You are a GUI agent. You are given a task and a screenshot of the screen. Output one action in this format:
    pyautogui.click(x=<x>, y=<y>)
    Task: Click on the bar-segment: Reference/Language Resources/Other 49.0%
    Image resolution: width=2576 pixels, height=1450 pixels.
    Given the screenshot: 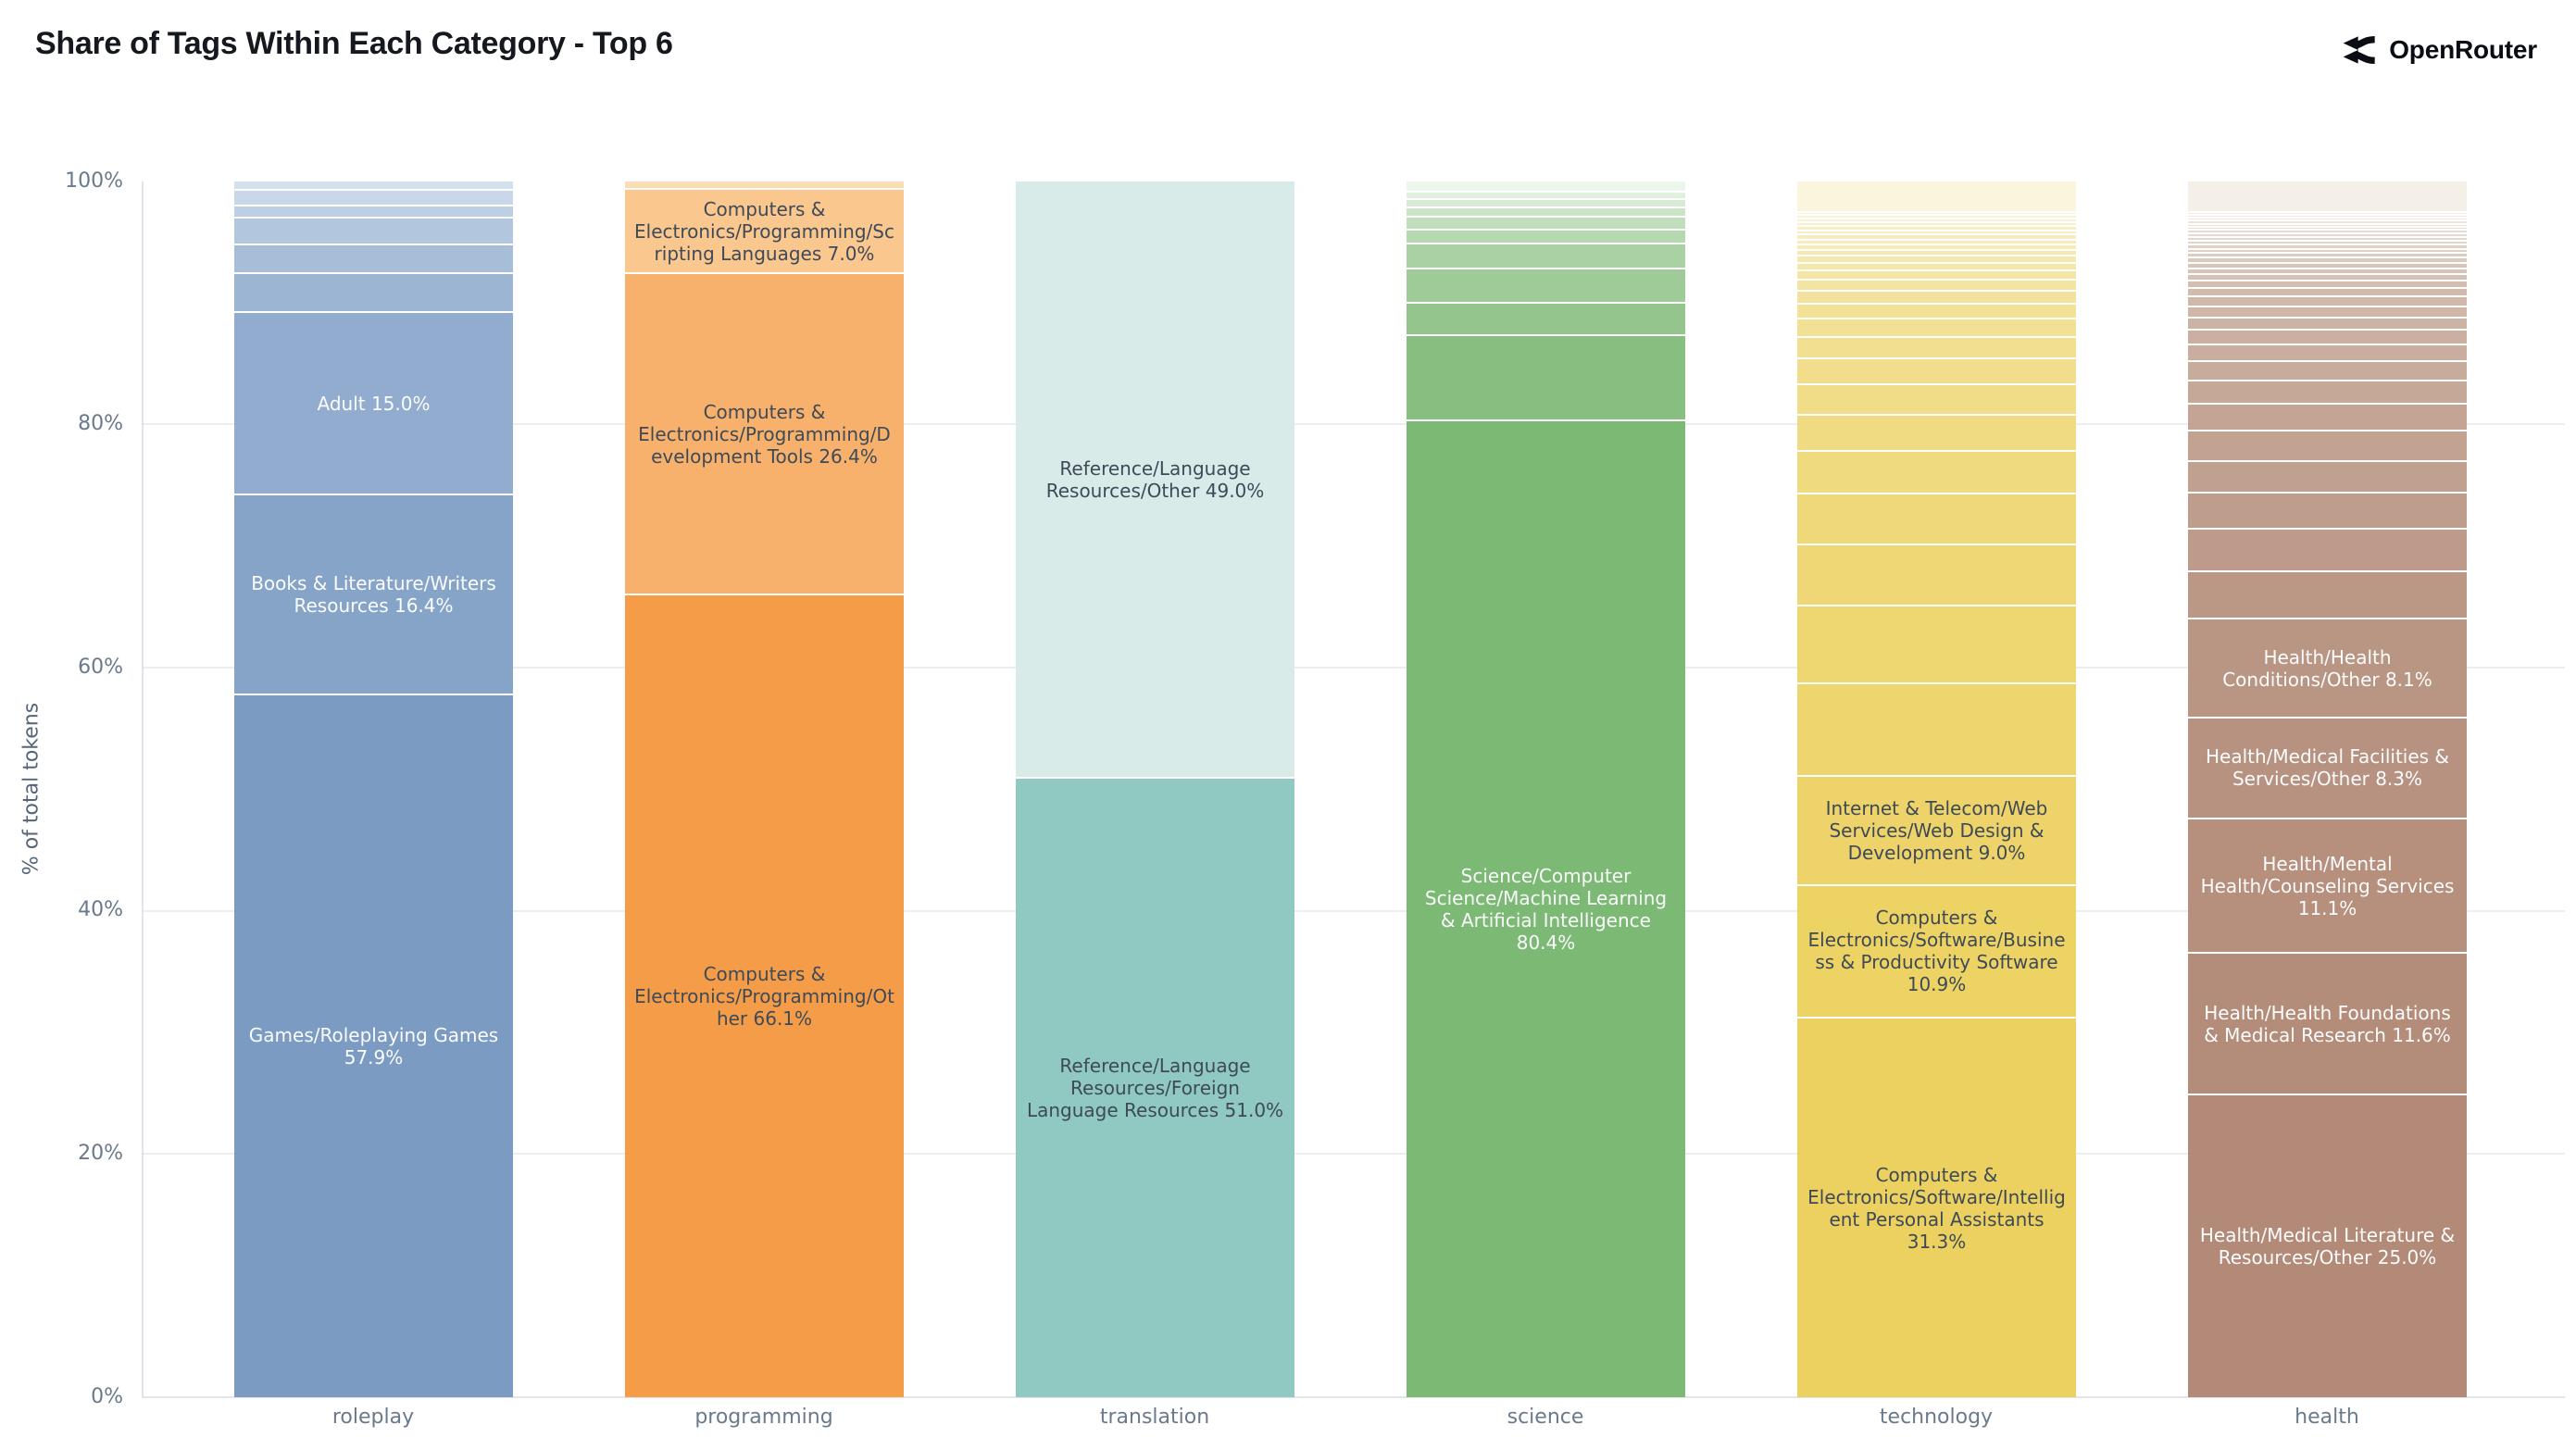 What is the action you would take?
    pyautogui.click(x=1155, y=479)
    